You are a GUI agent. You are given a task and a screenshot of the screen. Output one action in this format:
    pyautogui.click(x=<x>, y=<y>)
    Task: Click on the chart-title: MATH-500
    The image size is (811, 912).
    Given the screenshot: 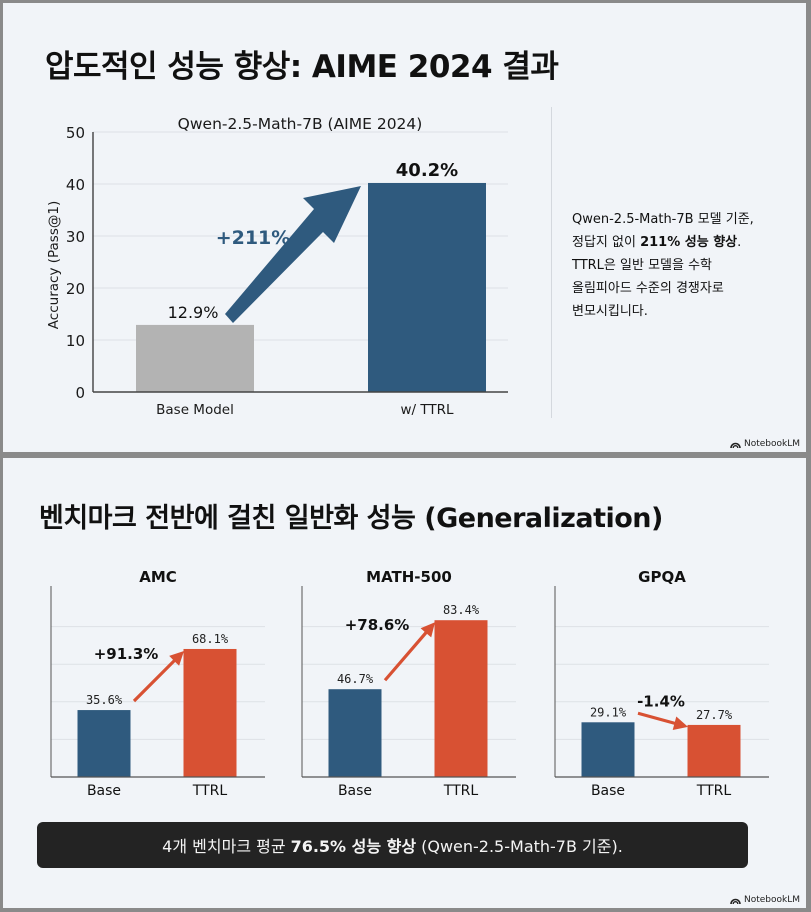 What is the action you would take?
    pyautogui.click(x=409, y=577)
    